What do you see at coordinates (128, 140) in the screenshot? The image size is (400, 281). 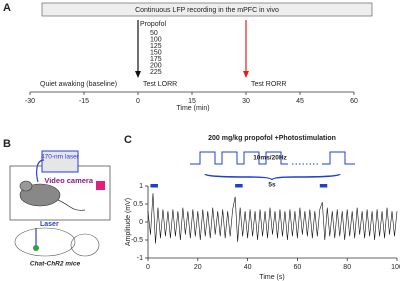 I see `panel-label: C` at bounding box center [128, 140].